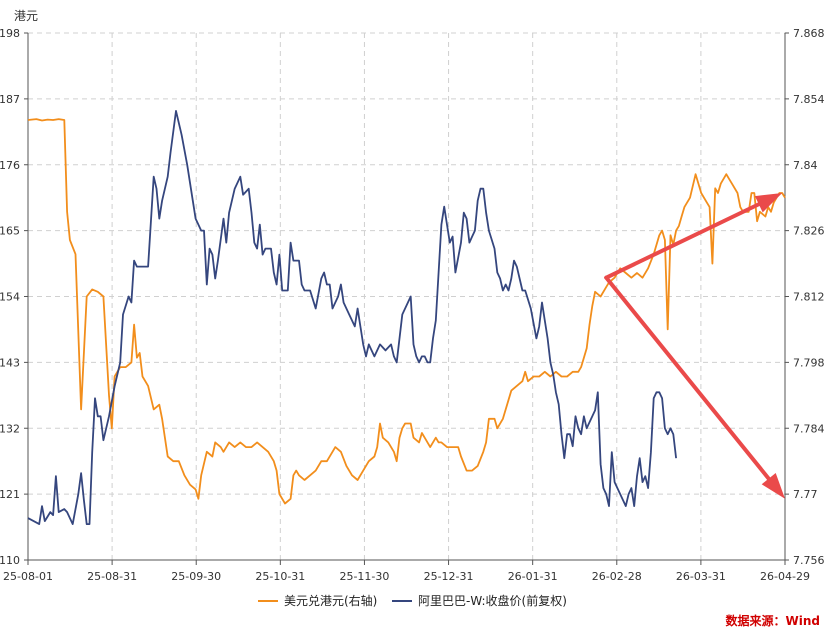  I want to click on right-y-tick-label: 7.868, so click(809, 33).